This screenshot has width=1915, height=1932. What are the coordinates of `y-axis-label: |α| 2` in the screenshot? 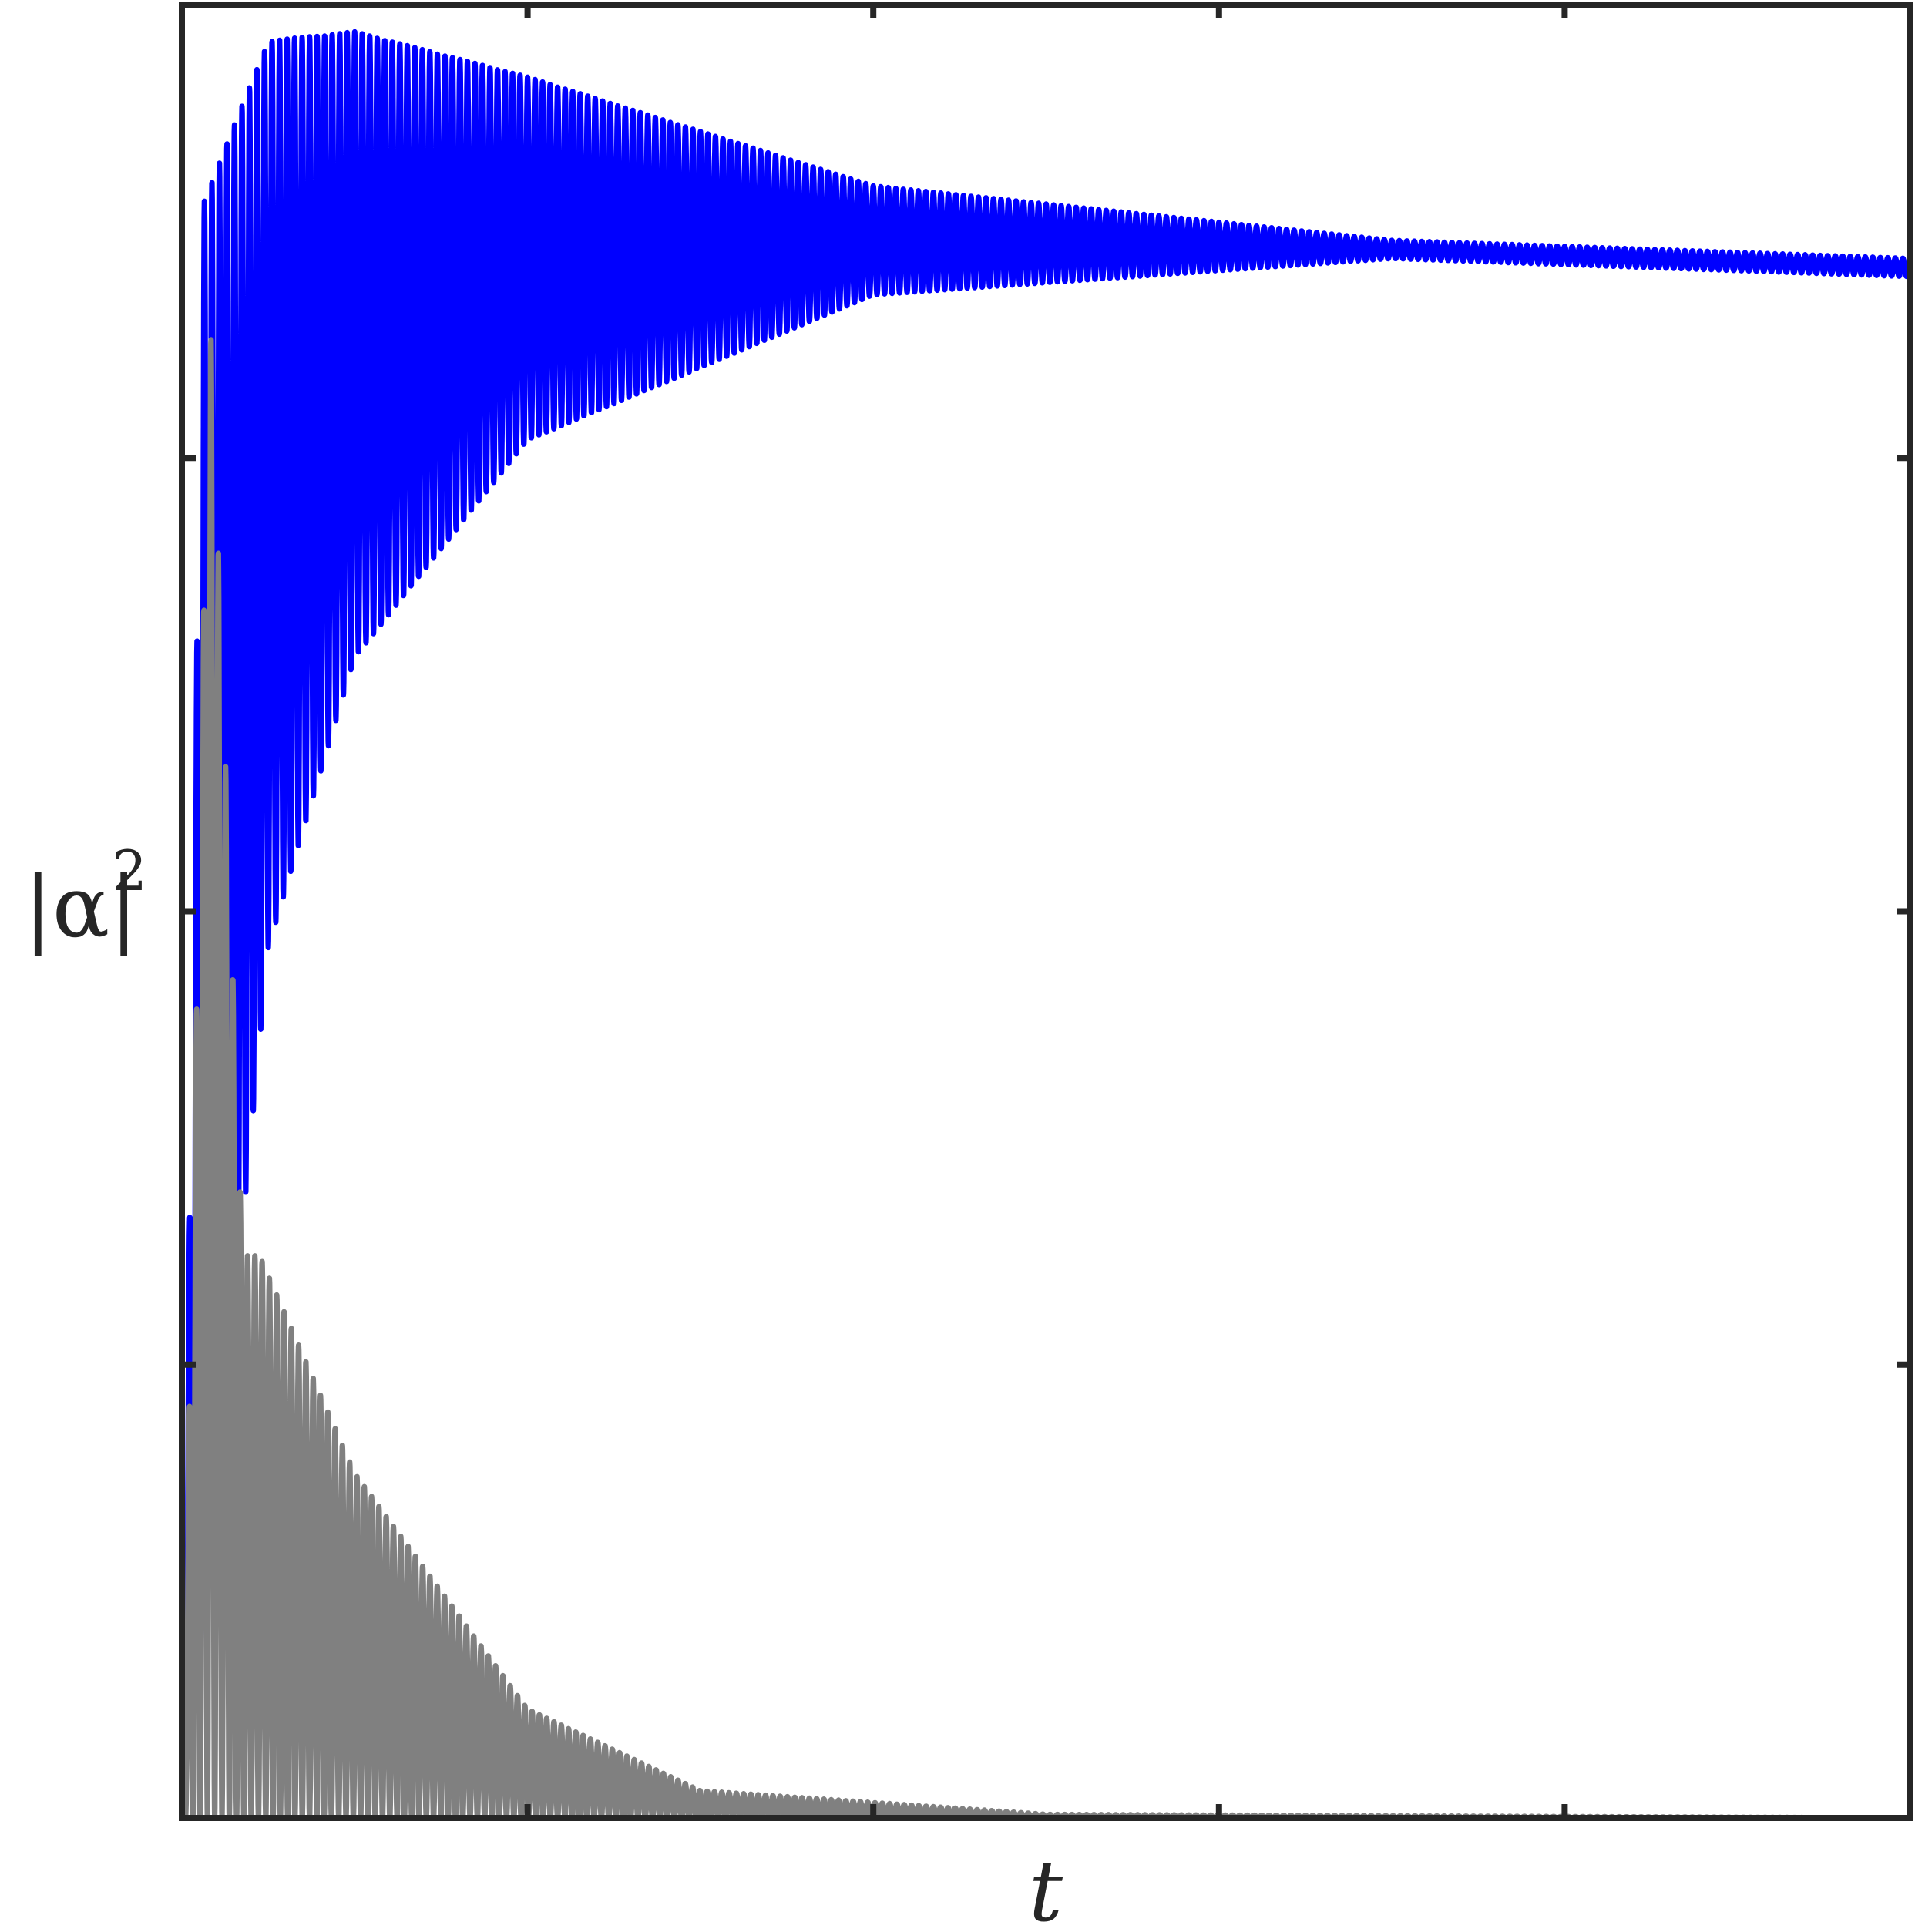 It's located at (85, 897).